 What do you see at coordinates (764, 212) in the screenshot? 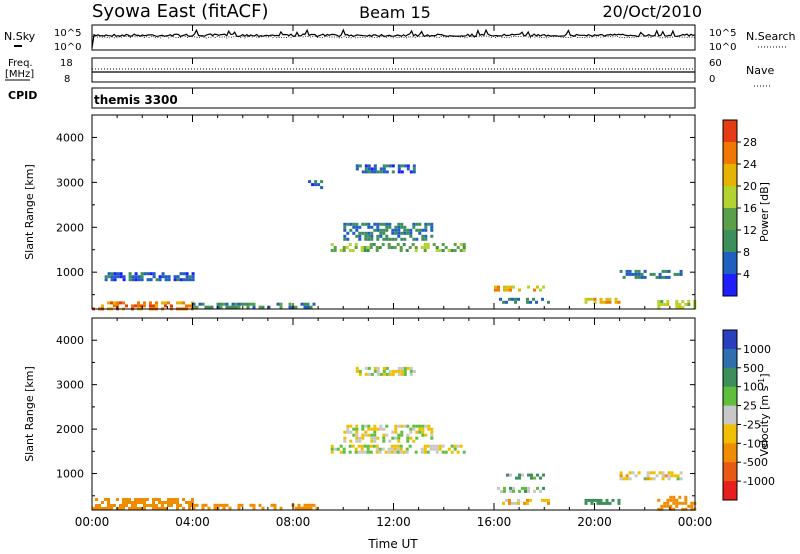
I see `power-colorbar-title: Power [dB]` at bounding box center [764, 212].